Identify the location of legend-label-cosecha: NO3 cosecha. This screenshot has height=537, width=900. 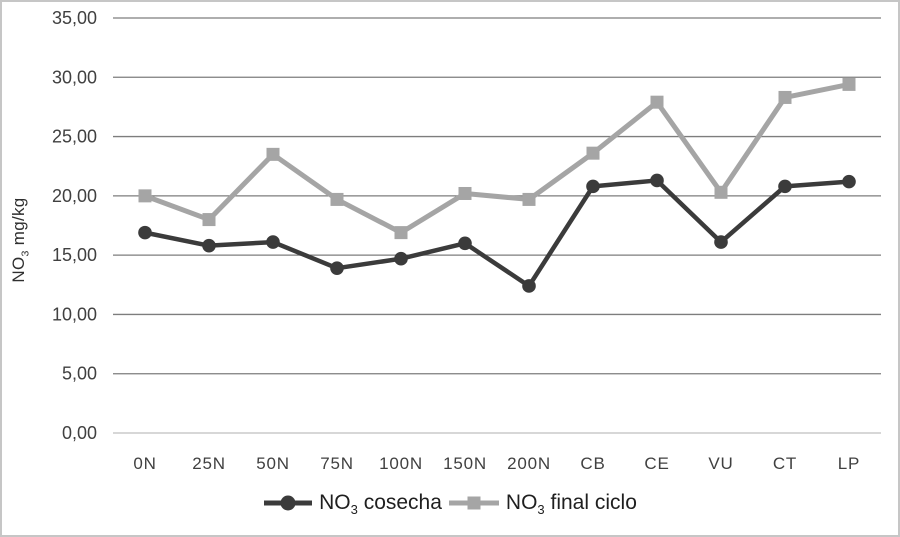
(380, 504).